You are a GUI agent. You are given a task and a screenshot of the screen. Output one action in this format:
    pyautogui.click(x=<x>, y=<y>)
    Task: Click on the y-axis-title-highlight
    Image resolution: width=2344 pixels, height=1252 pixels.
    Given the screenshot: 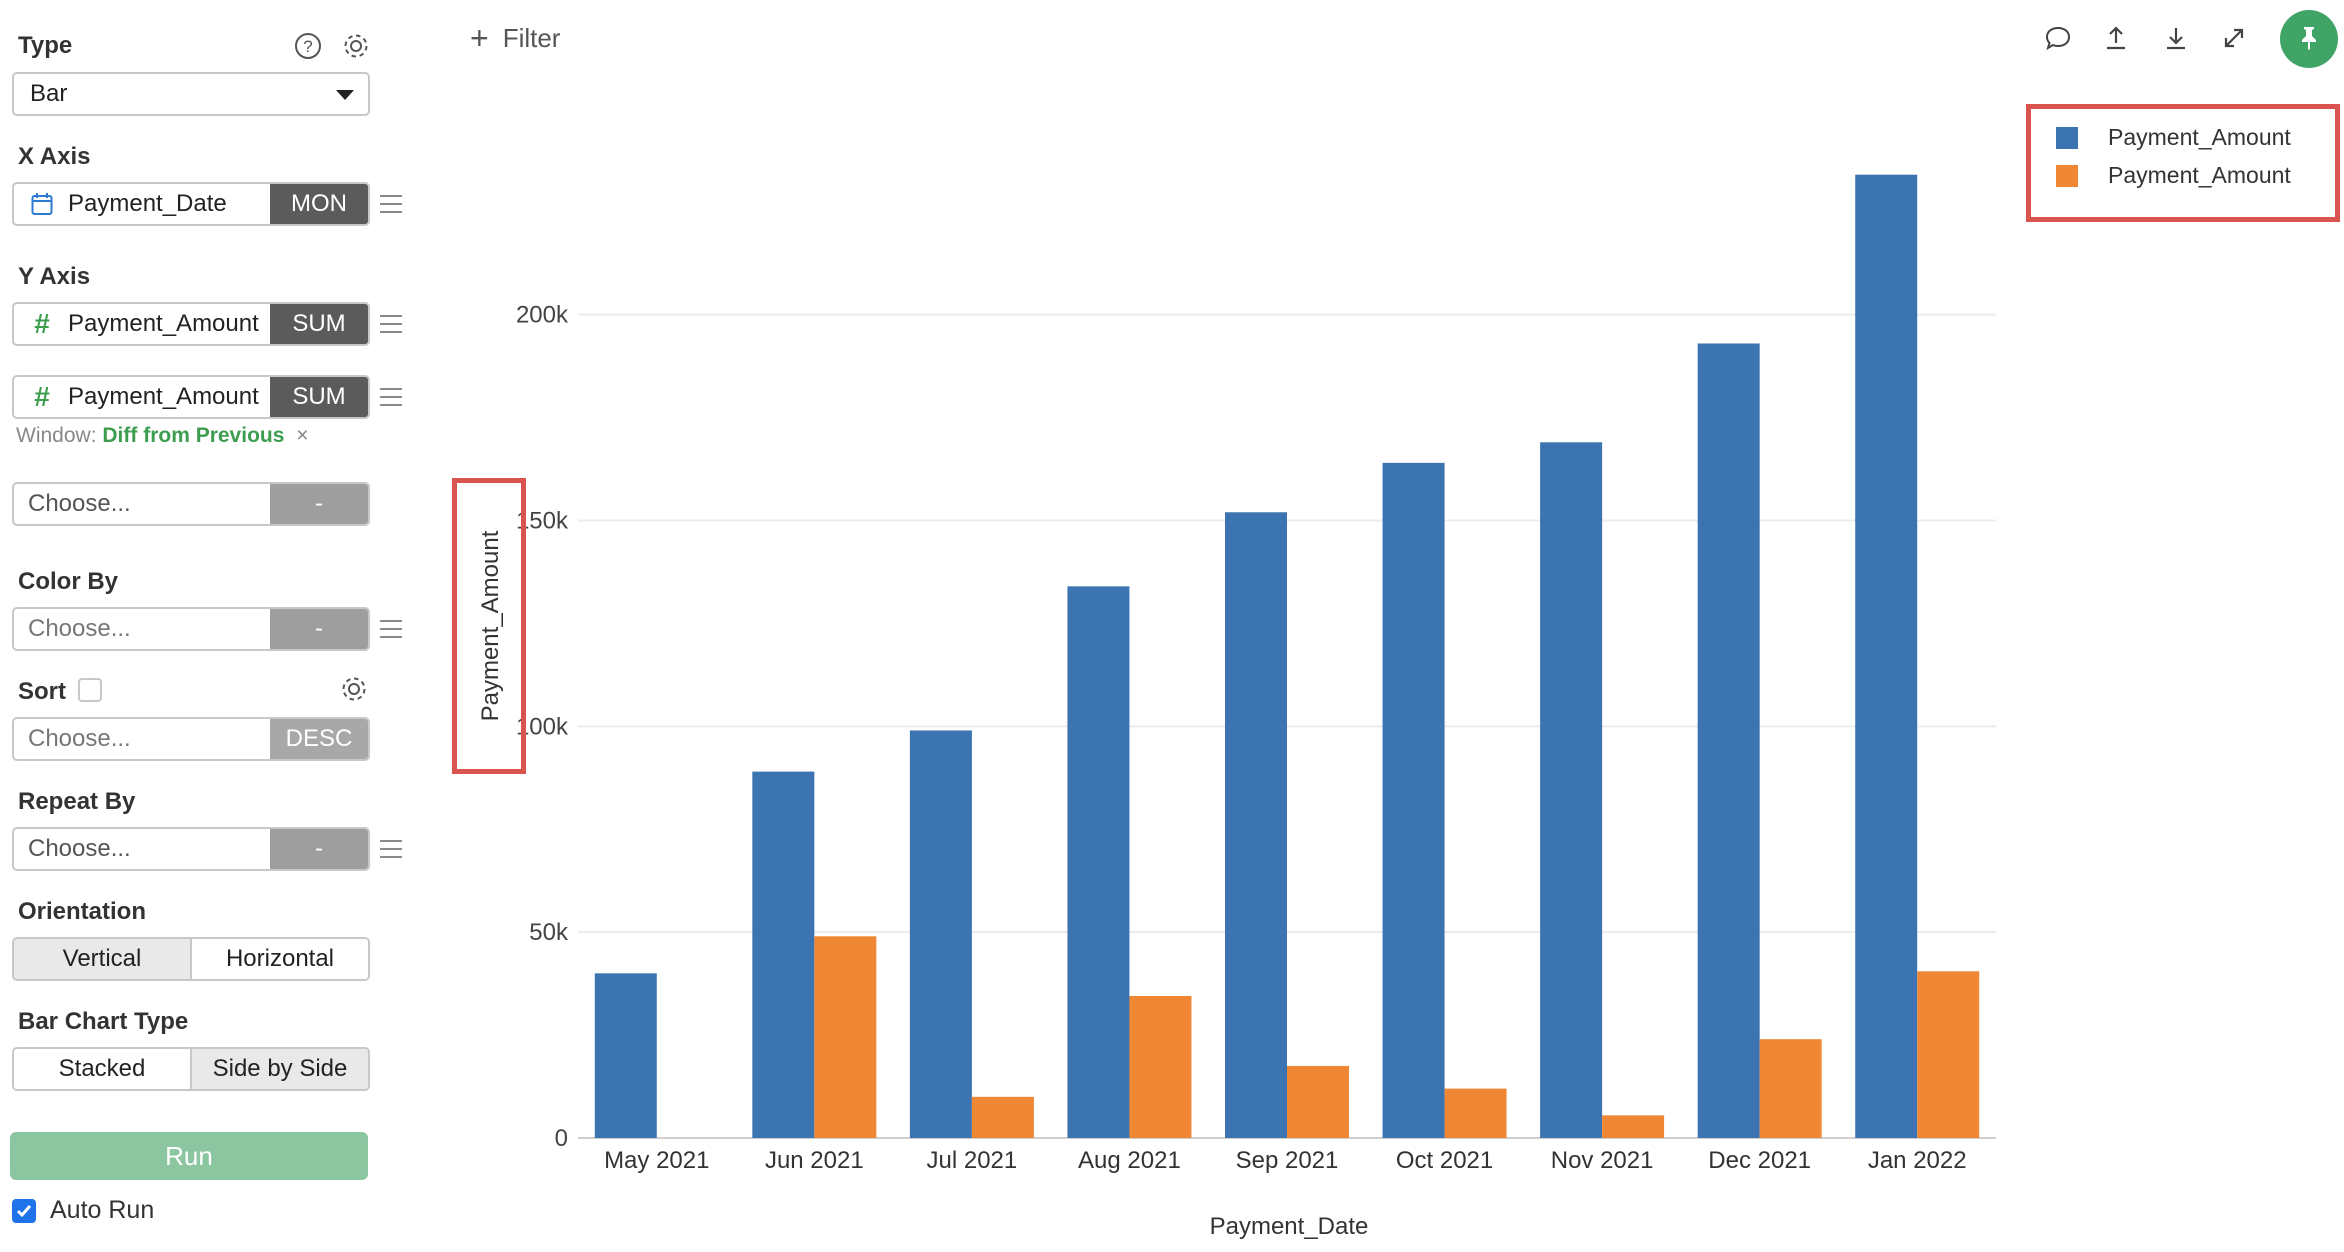 What is the action you would take?
    pyautogui.click(x=489, y=626)
    